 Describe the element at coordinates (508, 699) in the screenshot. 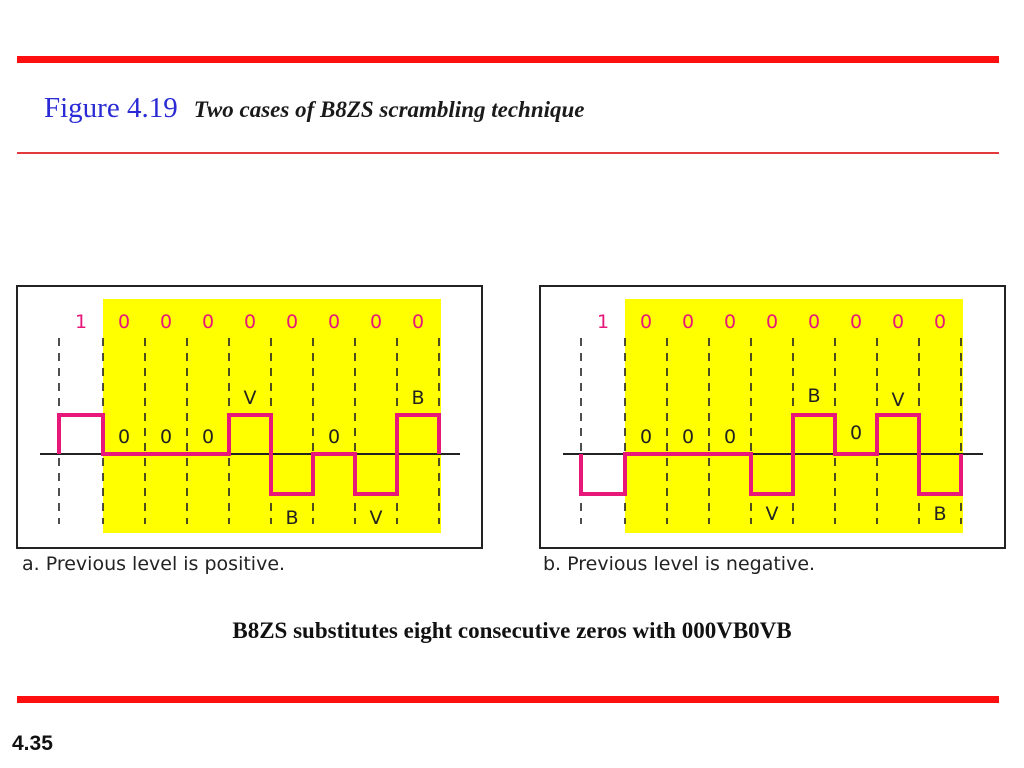

I see `bottom-red-rule` at that location.